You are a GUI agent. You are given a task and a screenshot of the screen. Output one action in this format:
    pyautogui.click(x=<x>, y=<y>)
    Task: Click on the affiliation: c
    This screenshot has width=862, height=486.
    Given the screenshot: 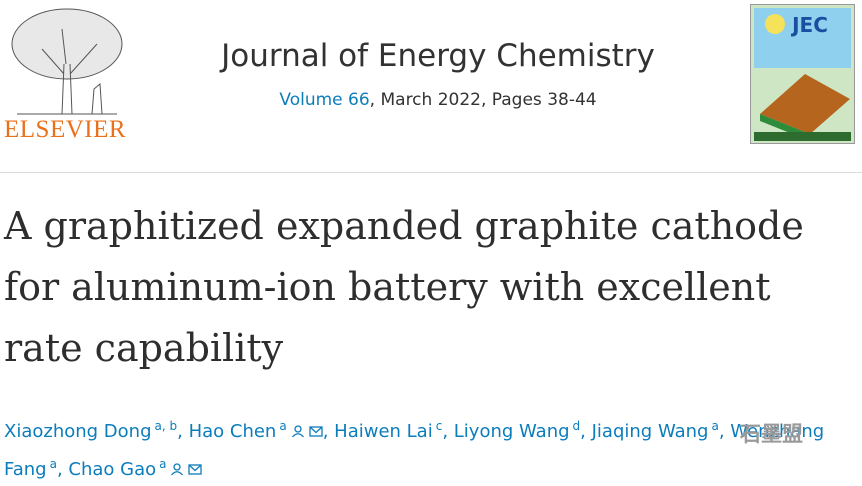 What is the action you would take?
    pyautogui.click(x=439, y=426)
    